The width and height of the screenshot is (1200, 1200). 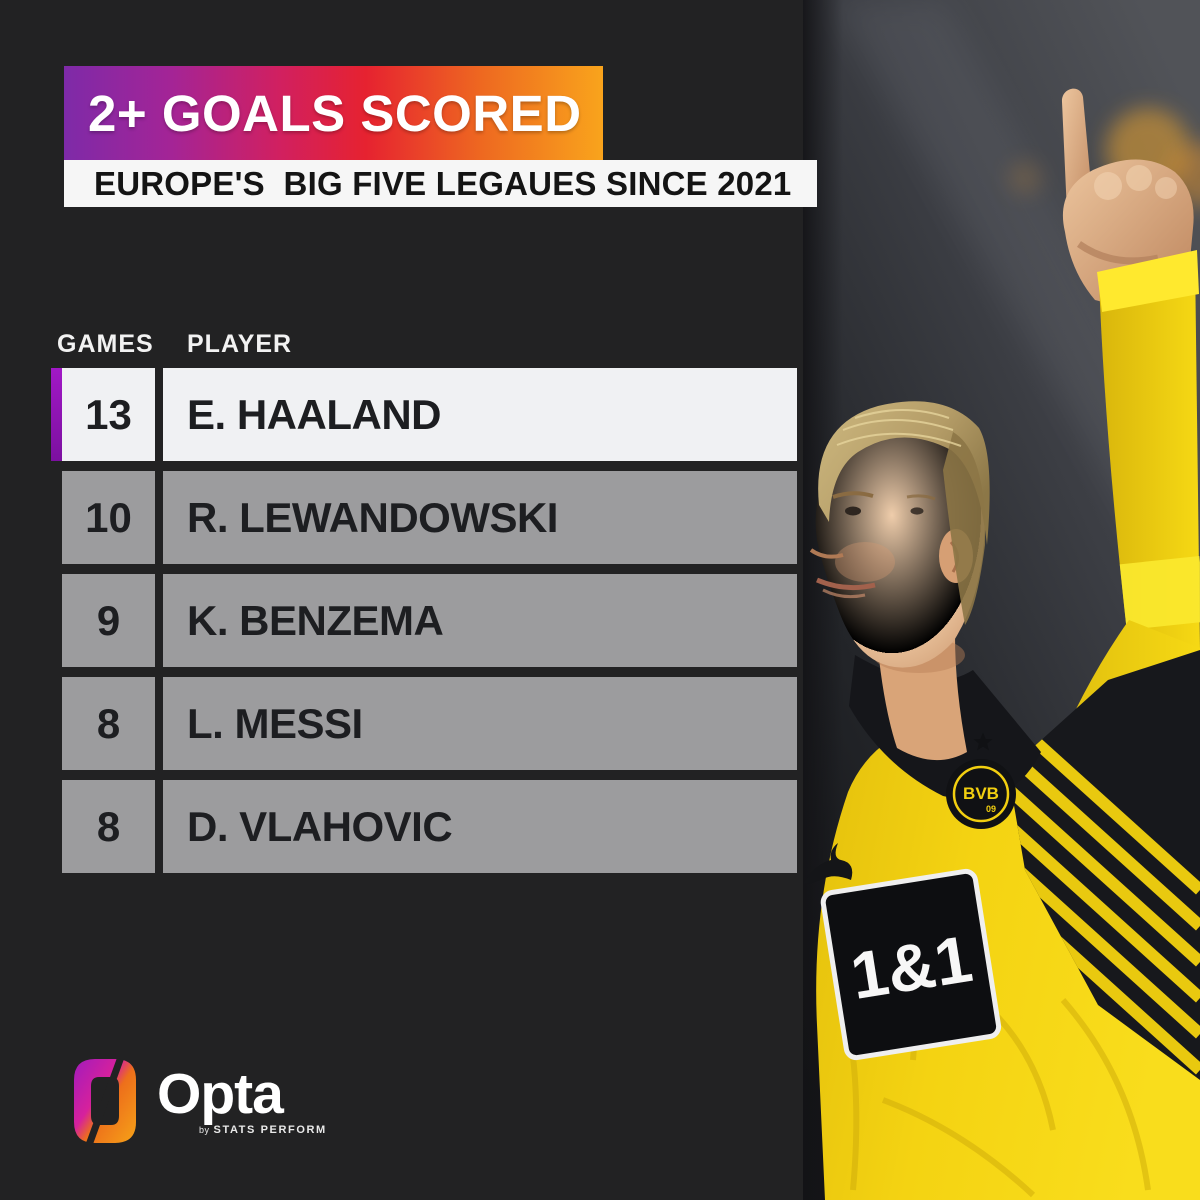 I want to click on sleeve-cuff, so click(x=1148, y=281).